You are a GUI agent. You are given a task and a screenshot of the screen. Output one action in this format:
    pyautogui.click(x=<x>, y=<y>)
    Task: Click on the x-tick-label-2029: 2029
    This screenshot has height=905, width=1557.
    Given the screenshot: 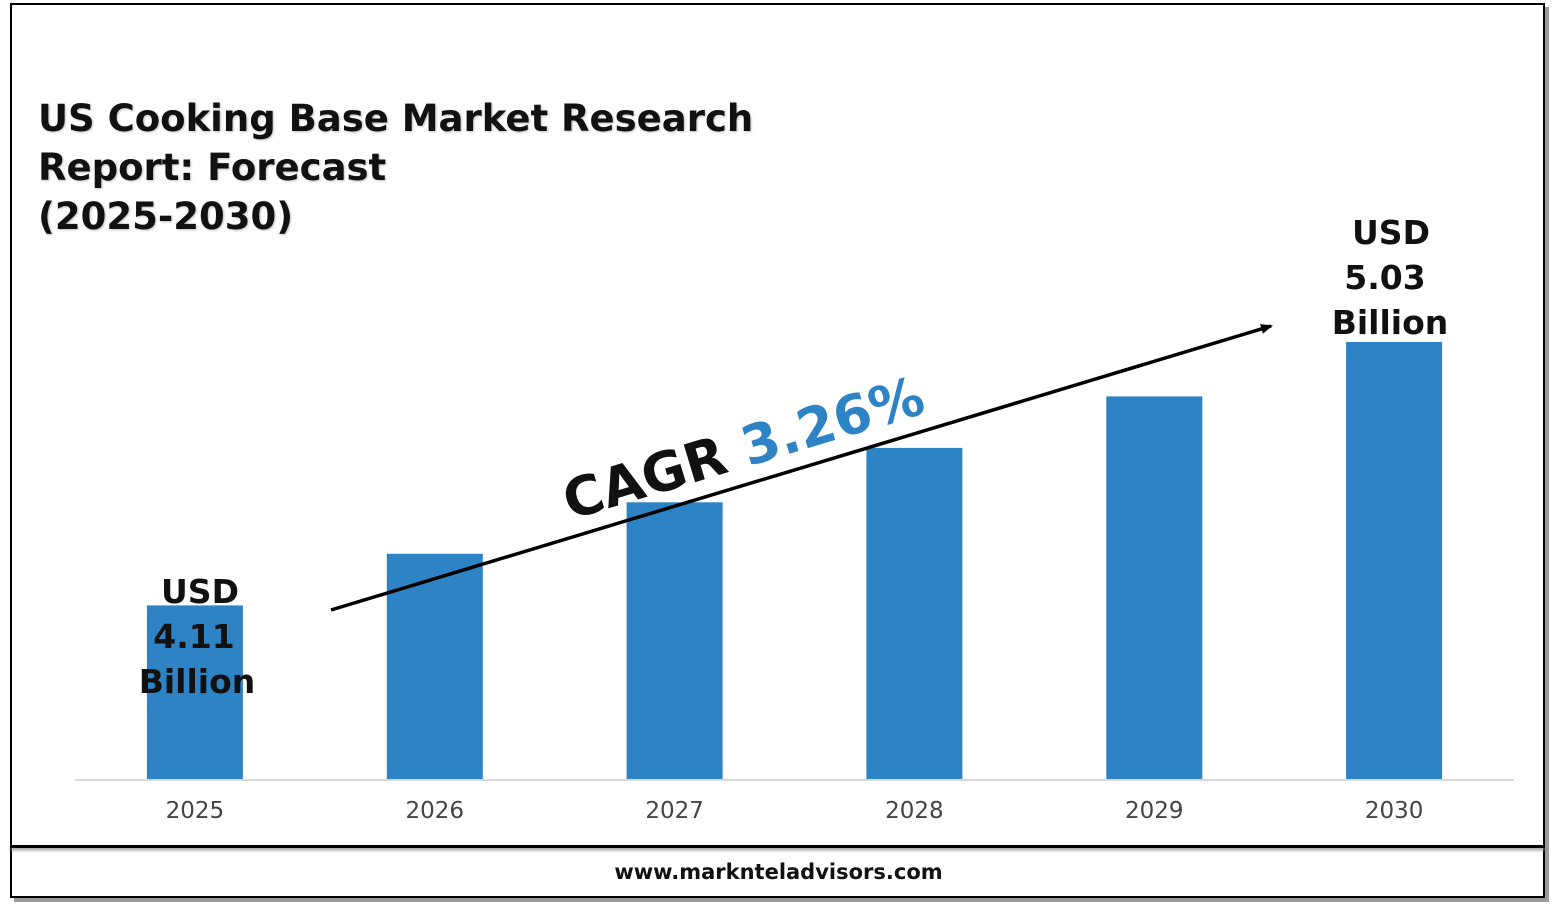 What is the action you would take?
    pyautogui.click(x=1154, y=811)
    